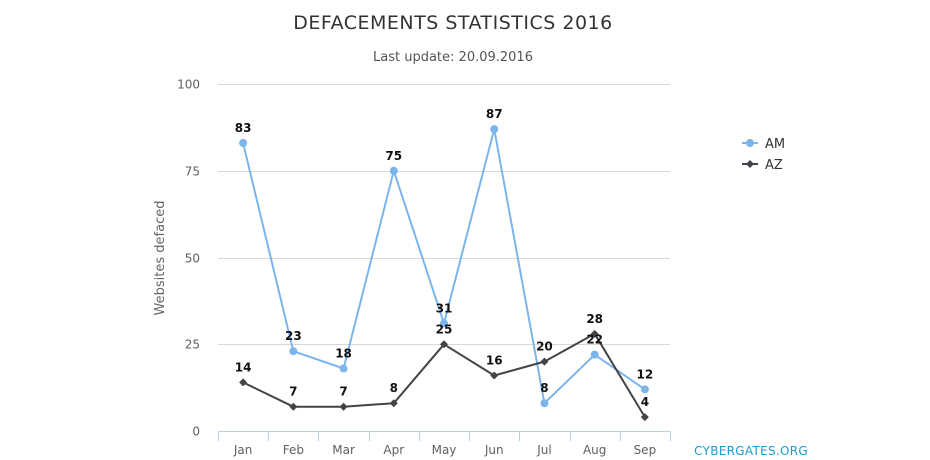 The image size is (930, 460). Describe the element at coordinates (750, 143) in the screenshot. I see `legend-circle-icon` at that location.